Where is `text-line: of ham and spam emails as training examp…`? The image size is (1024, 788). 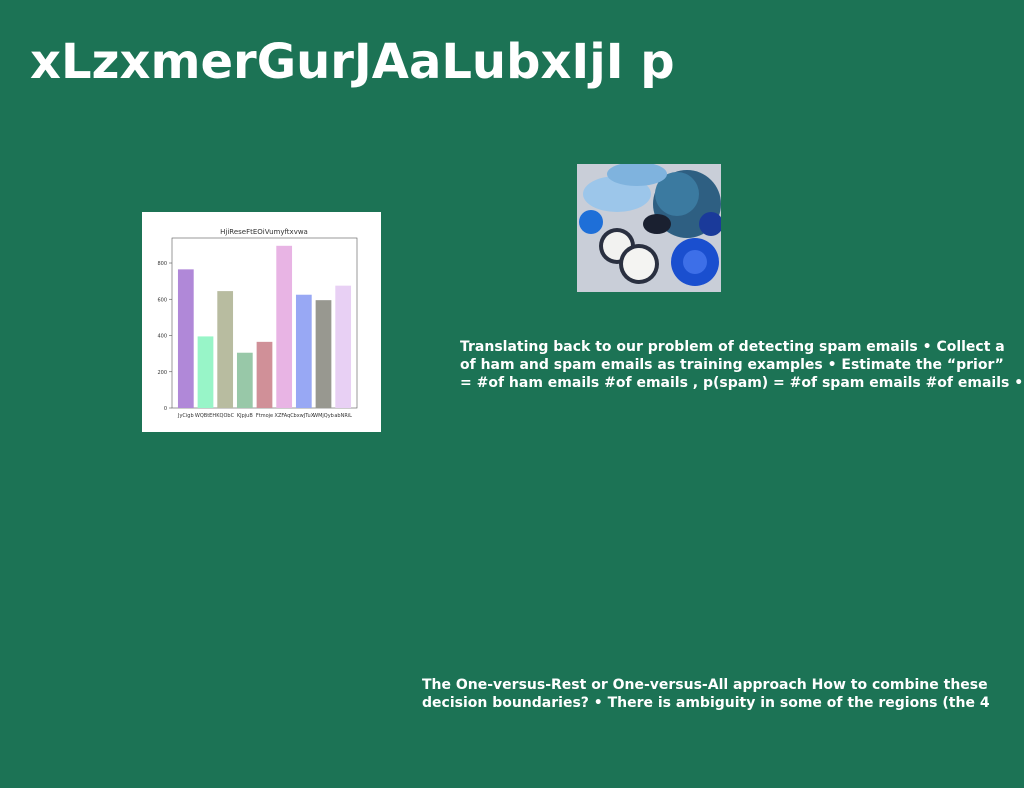
text-line: of ham and spam emails as training examp… is located at coordinates (732, 365).